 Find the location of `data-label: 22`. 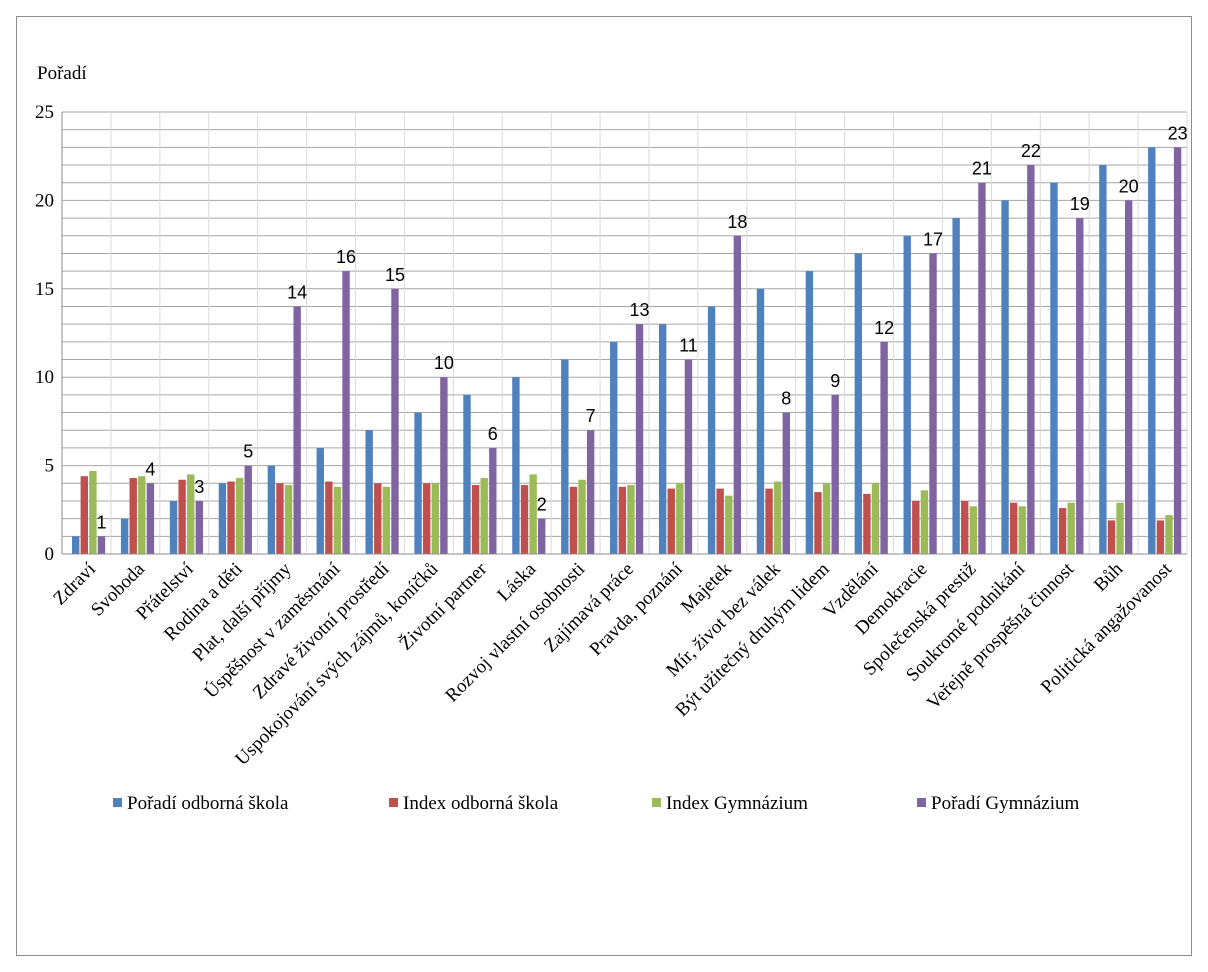

data-label: 22 is located at coordinates (1031, 151).